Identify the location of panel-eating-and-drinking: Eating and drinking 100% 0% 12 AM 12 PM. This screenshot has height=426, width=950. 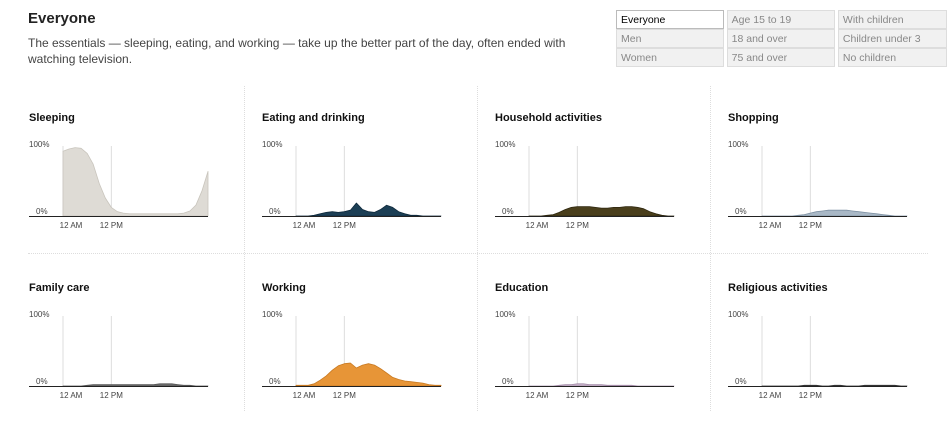
(349, 171).